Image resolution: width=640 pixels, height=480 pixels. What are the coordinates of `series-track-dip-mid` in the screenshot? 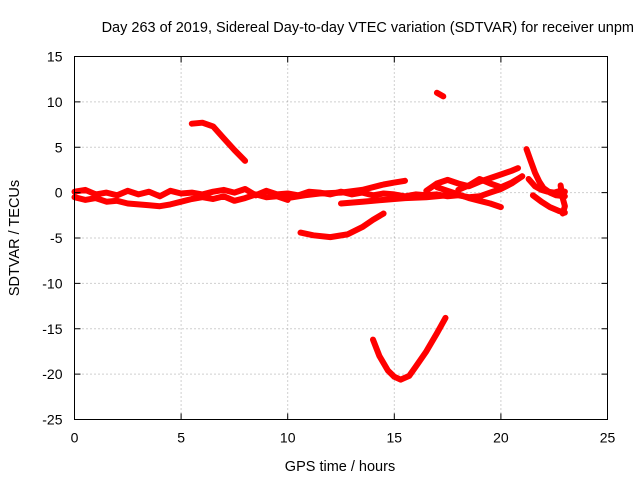 It's located at (394, 199).